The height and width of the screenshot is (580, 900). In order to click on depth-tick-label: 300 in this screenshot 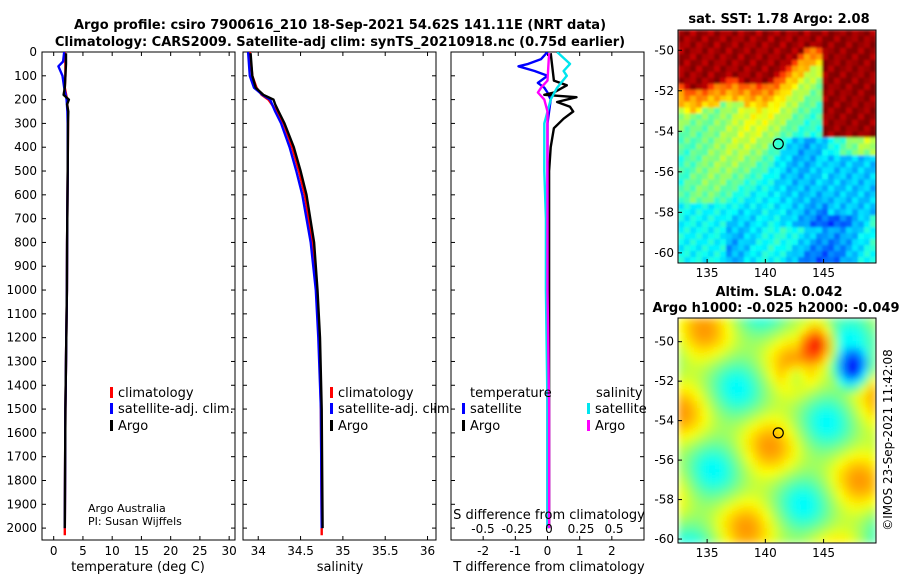, I will do `click(25, 123)`.